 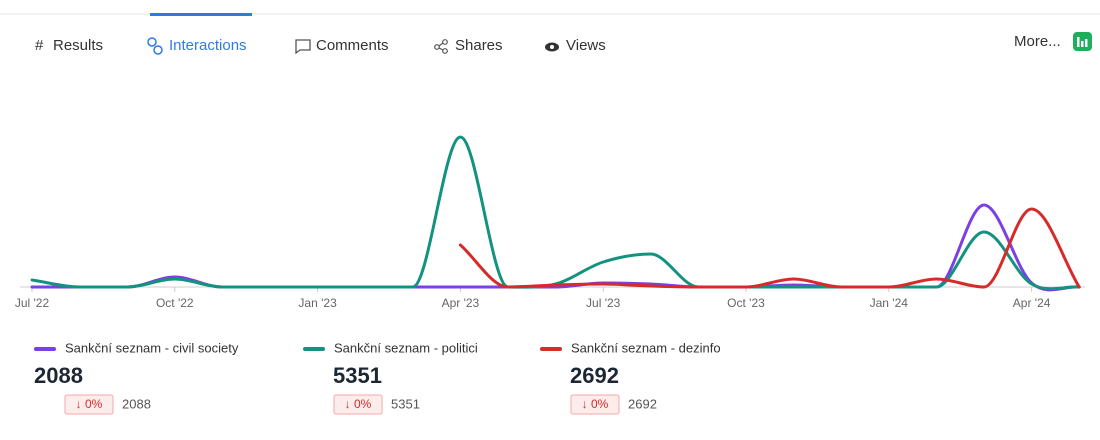 What do you see at coordinates (208, 45) in the screenshot?
I see `tab: Interactions` at bounding box center [208, 45].